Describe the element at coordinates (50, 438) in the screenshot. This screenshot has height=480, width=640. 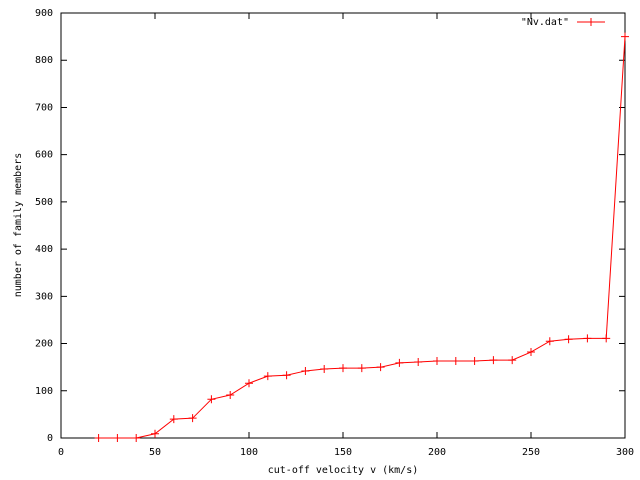
I see `y-tick-label: 0` at that location.